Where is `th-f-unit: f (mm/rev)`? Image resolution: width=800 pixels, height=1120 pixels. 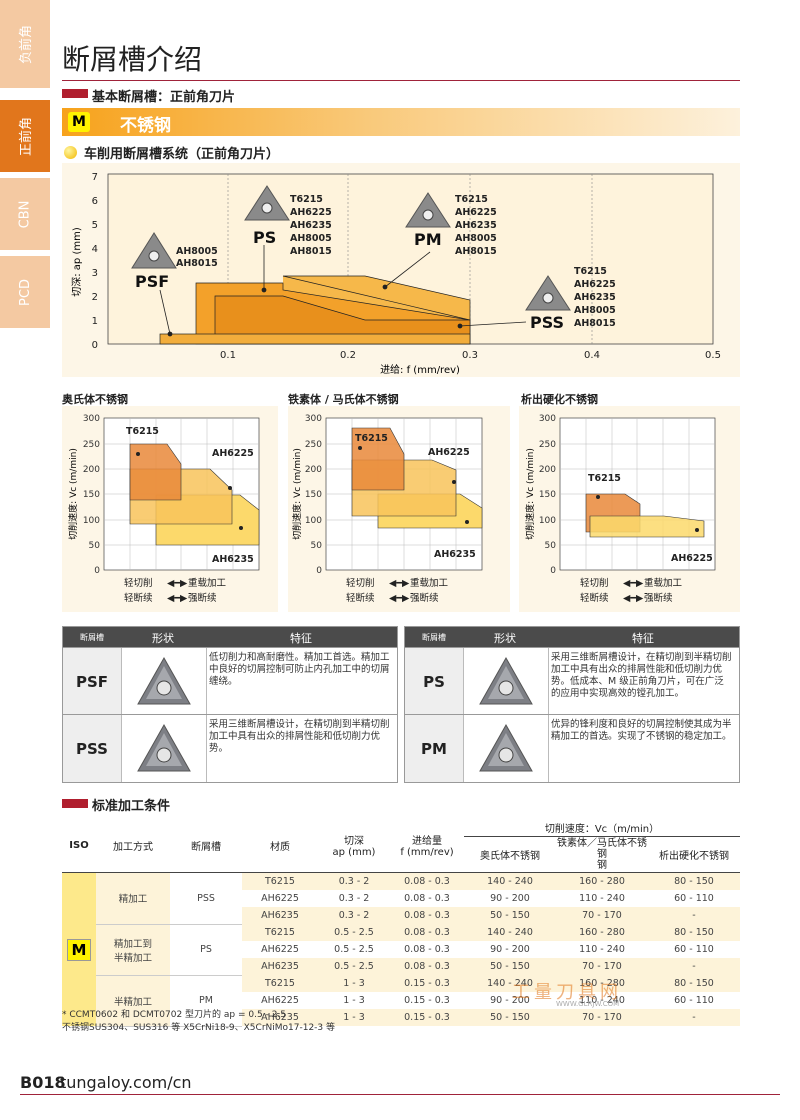
th-f-unit: f (mm/rev) is located at coordinates (427, 852).